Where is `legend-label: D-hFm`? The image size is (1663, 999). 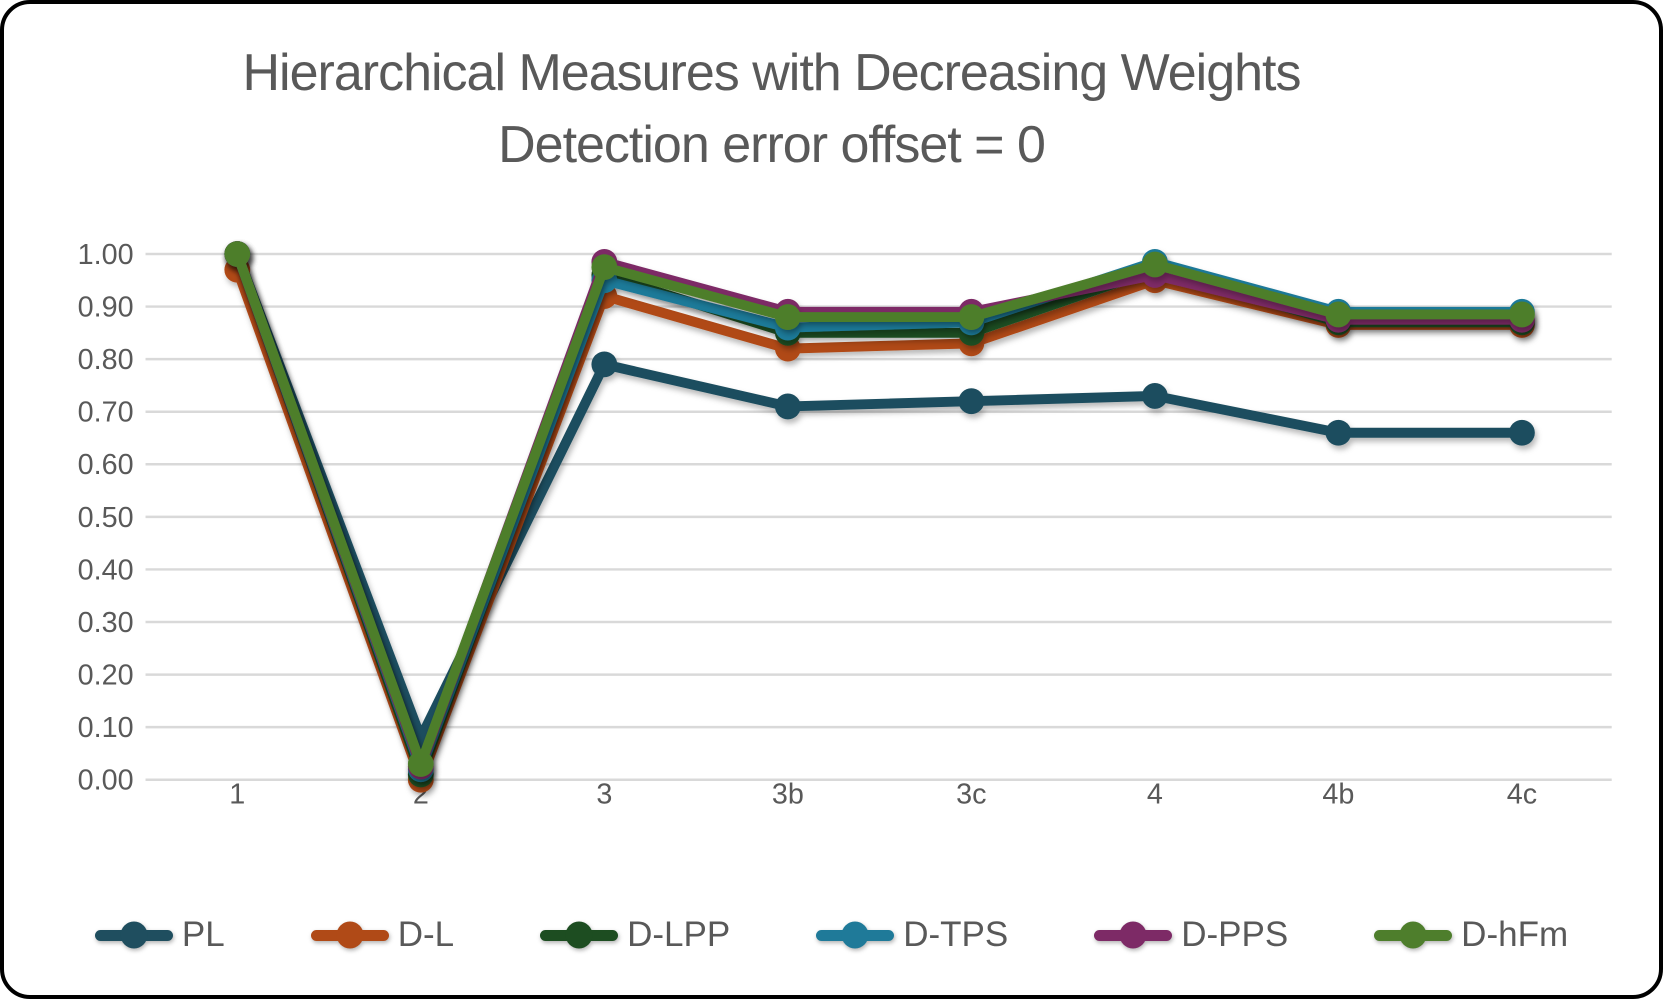
legend-label: D-hFm is located at coordinates (1515, 934).